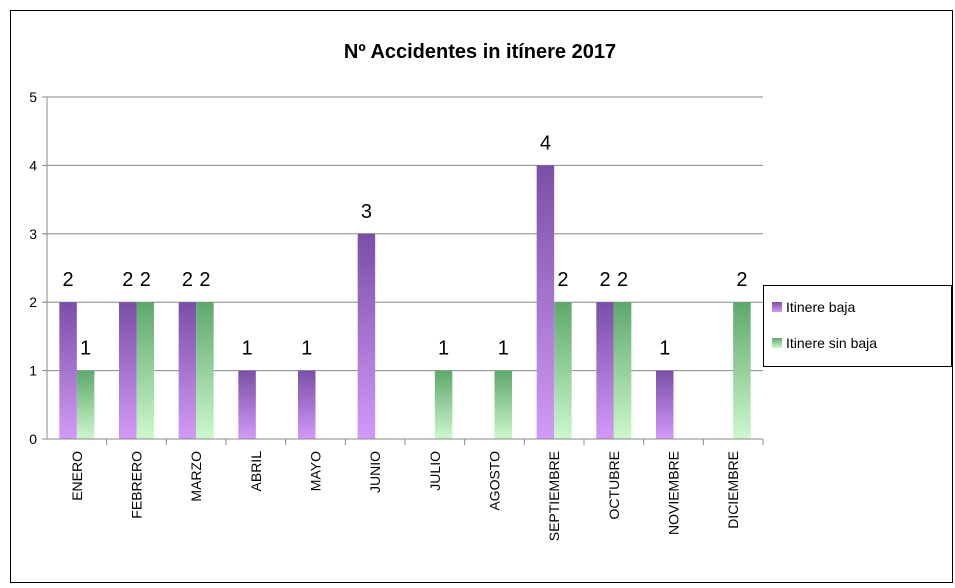  What do you see at coordinates (435, 471) in the screenshot?
I see `x-tick-label: JULIO` at bounding box center [435, 471].